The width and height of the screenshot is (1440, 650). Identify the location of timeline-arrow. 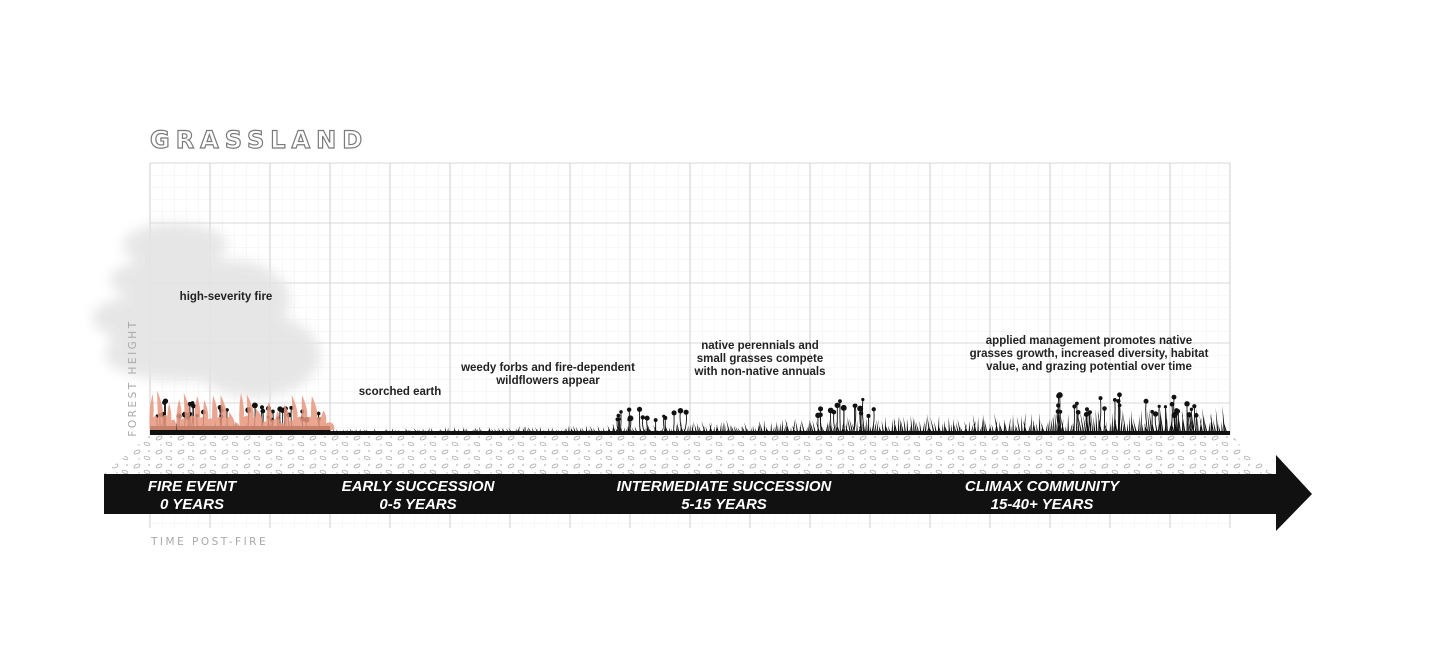
(708, 493).